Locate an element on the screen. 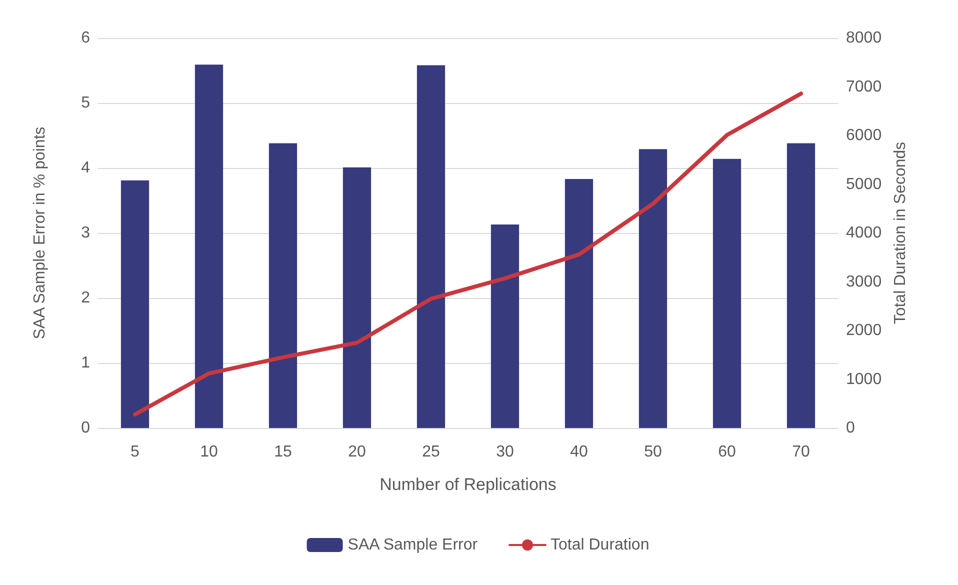 The width and height of the screenshot is (958, 585). x-tick-label: 10 is located at coordinates (209, 452).